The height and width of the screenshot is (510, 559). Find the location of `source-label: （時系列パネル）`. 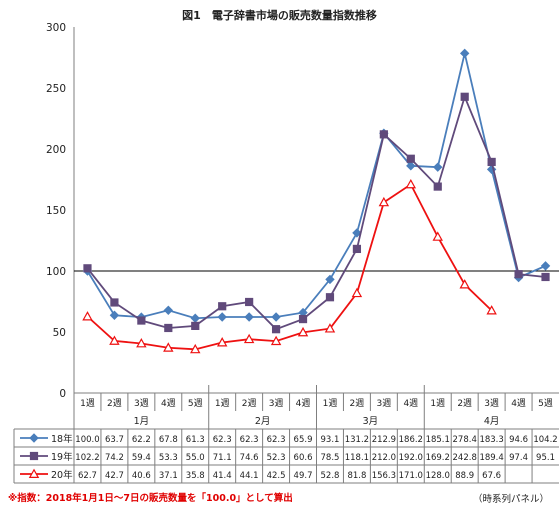

source-label: （時系列パネル） is located at coordinates (510, 499).